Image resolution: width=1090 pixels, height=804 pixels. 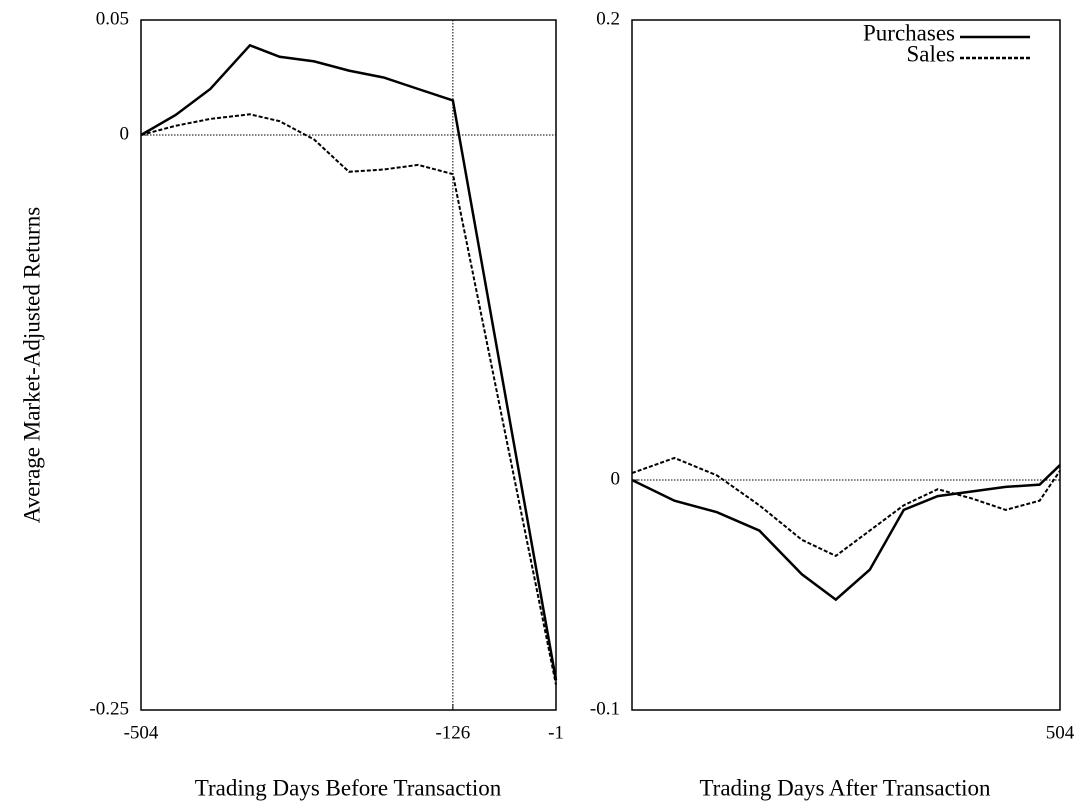 I want to click on y-tick-label: 0.05, so click(x=112, y=18).